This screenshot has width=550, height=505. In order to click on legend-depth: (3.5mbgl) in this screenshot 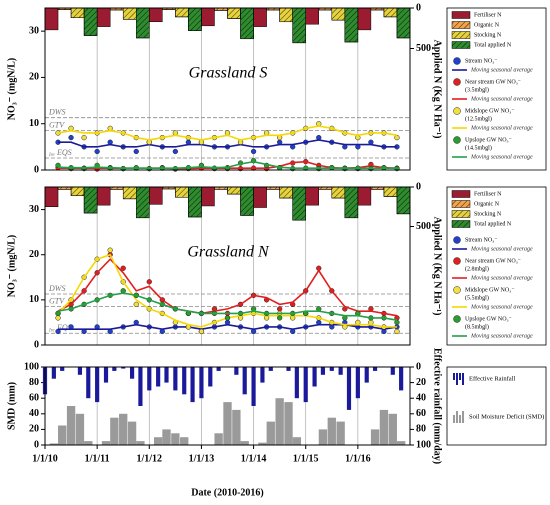, I will do `click(477, 89)`.